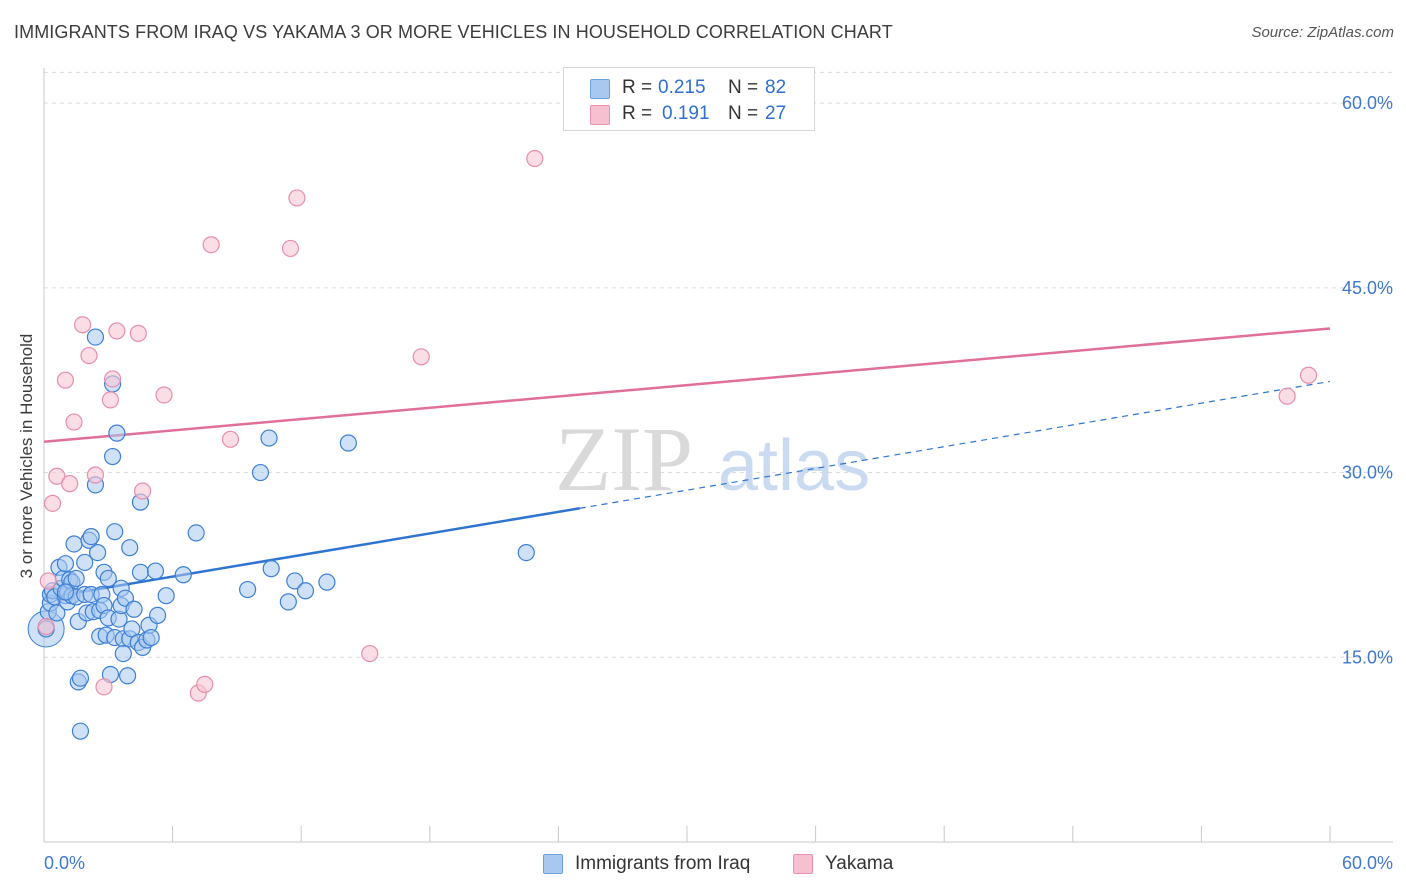 The height and width of the screenshot is (892, 1406). What do you see at coordinates (689, 99) in the screenshot?
I see `legend: R = 0.215 N = 82 R = 0.191 N = 27` at bounding box center [689, 99].